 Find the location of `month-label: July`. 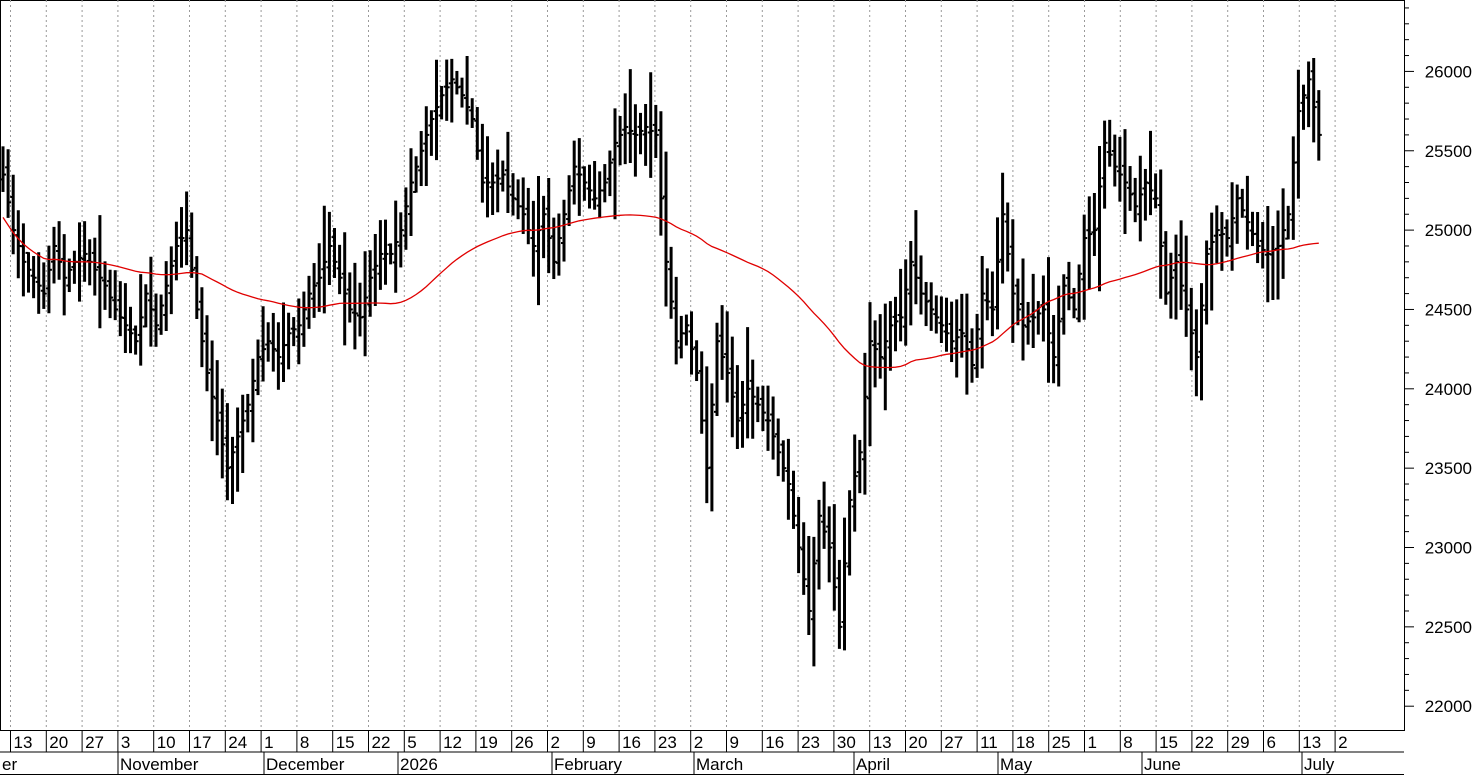

month-label: July is located at coordinates (1319, 764).